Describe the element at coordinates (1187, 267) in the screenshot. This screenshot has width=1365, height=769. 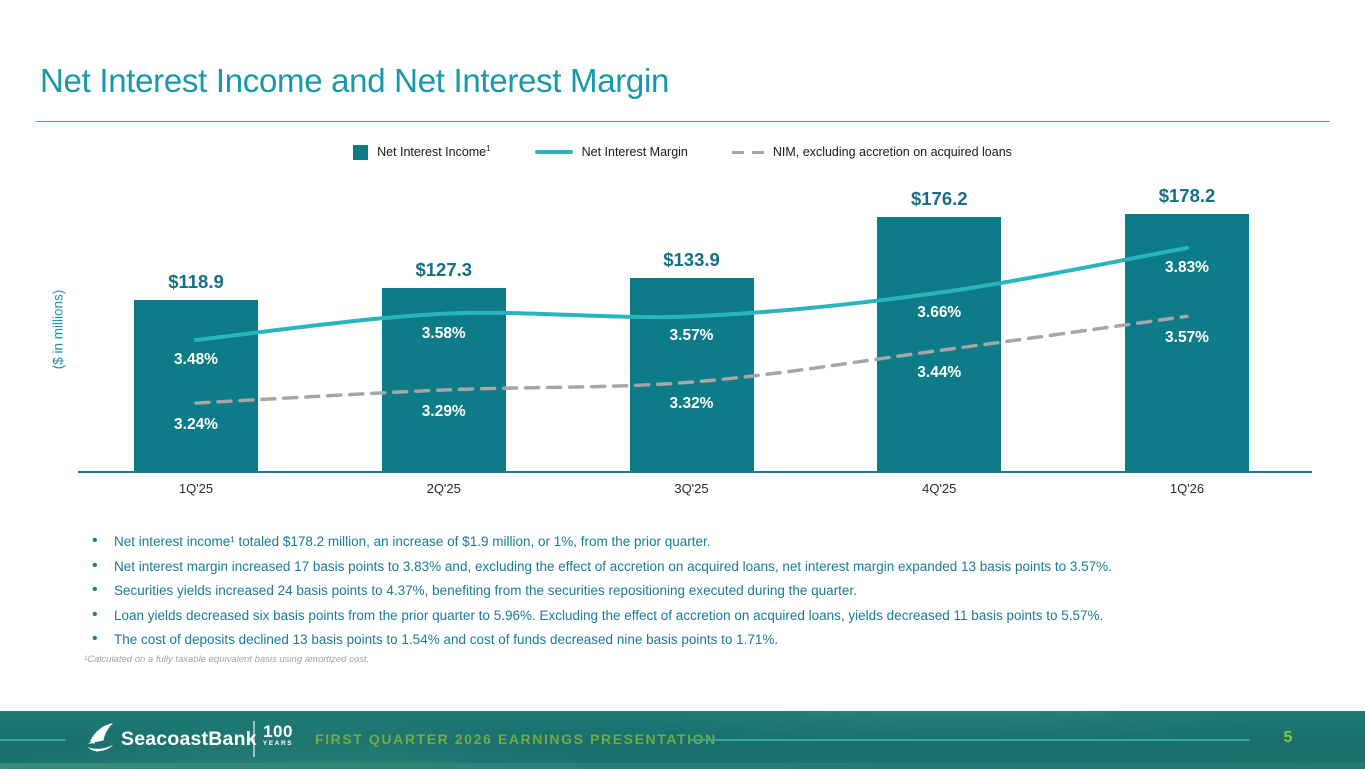
I see `nim-label-1q26: 3.83%` at that location.